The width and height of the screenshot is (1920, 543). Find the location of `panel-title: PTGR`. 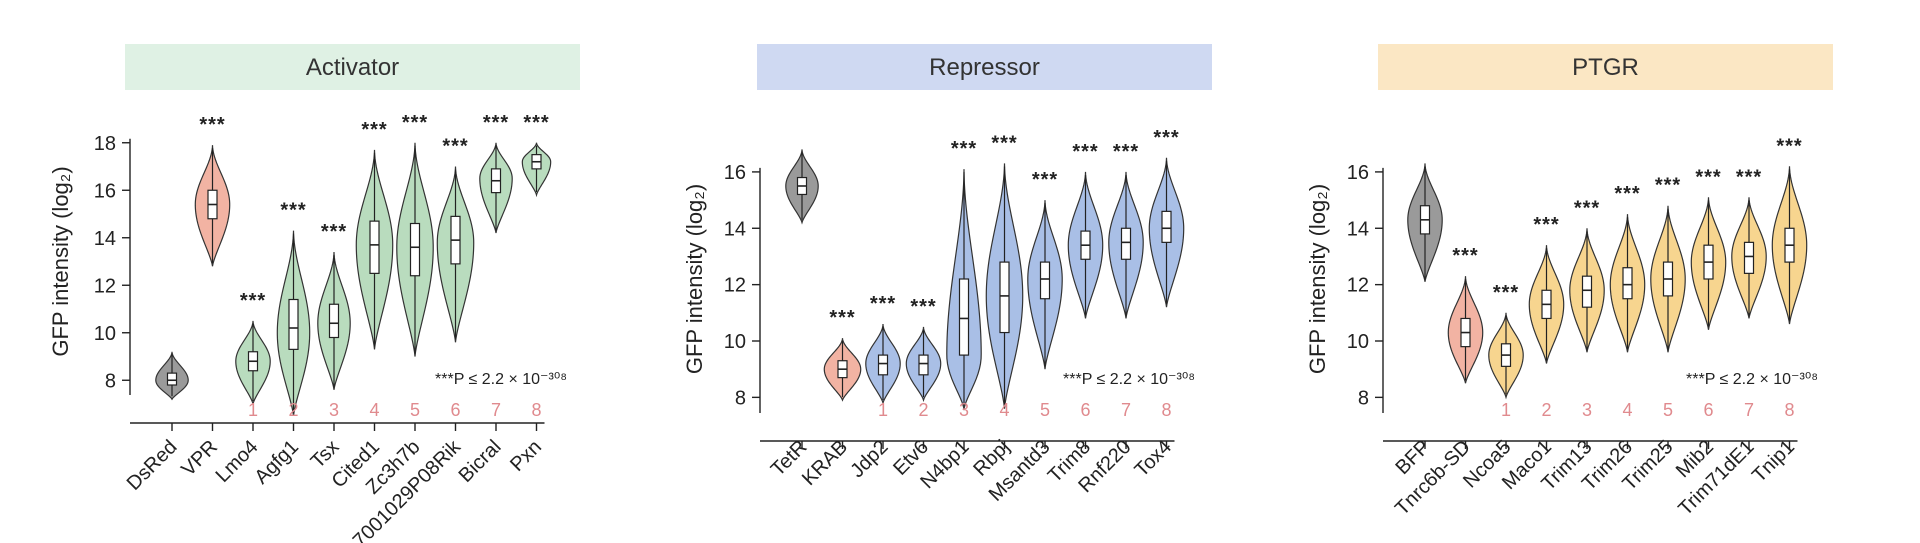

panel-title: PTGR is located at coordinates (1605, 67).